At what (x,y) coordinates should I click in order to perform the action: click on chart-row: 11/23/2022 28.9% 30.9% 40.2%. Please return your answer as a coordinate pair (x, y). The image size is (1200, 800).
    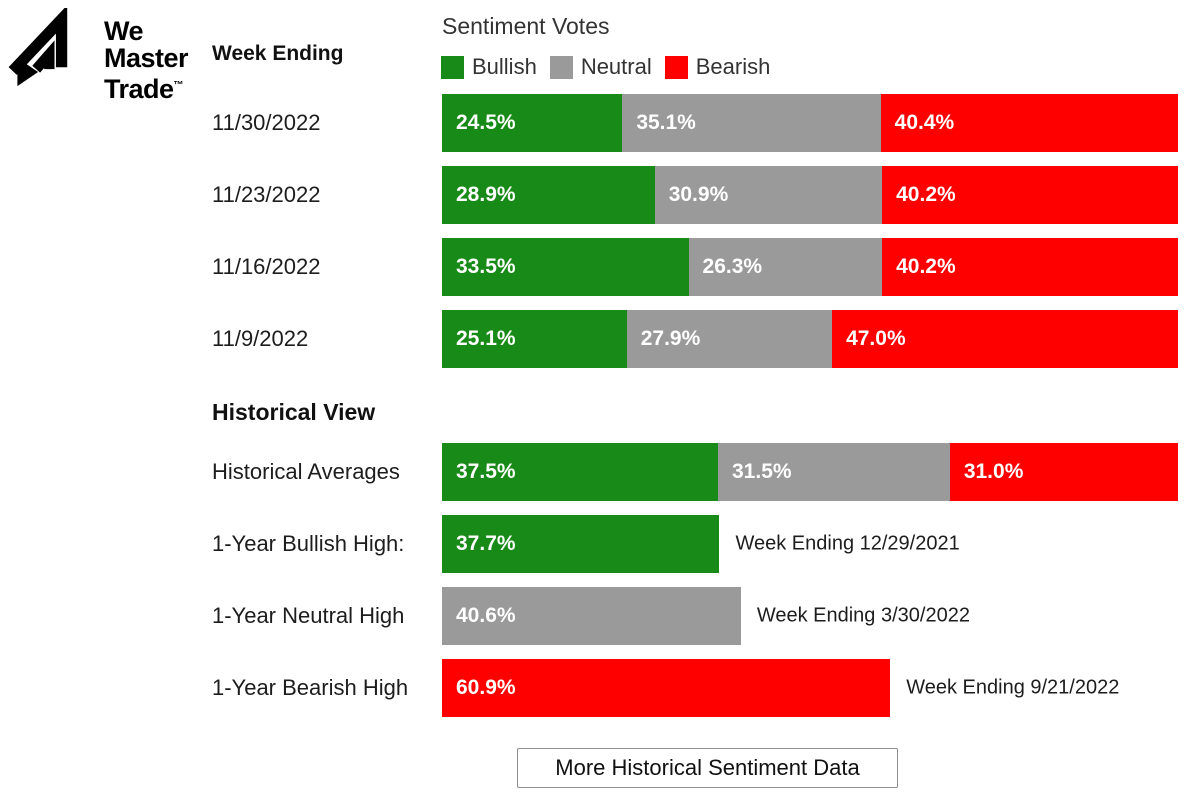
    Looking at the image, I should click on (600, 195).